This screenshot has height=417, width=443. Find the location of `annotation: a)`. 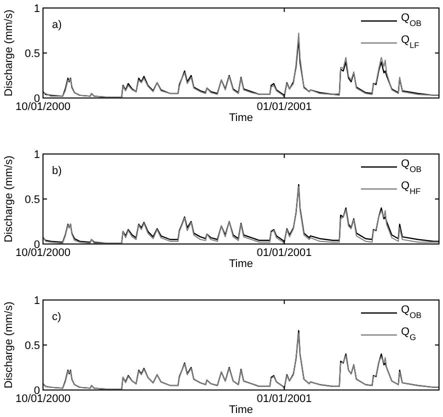

annotation: a) is located at coordinates (57, 25).